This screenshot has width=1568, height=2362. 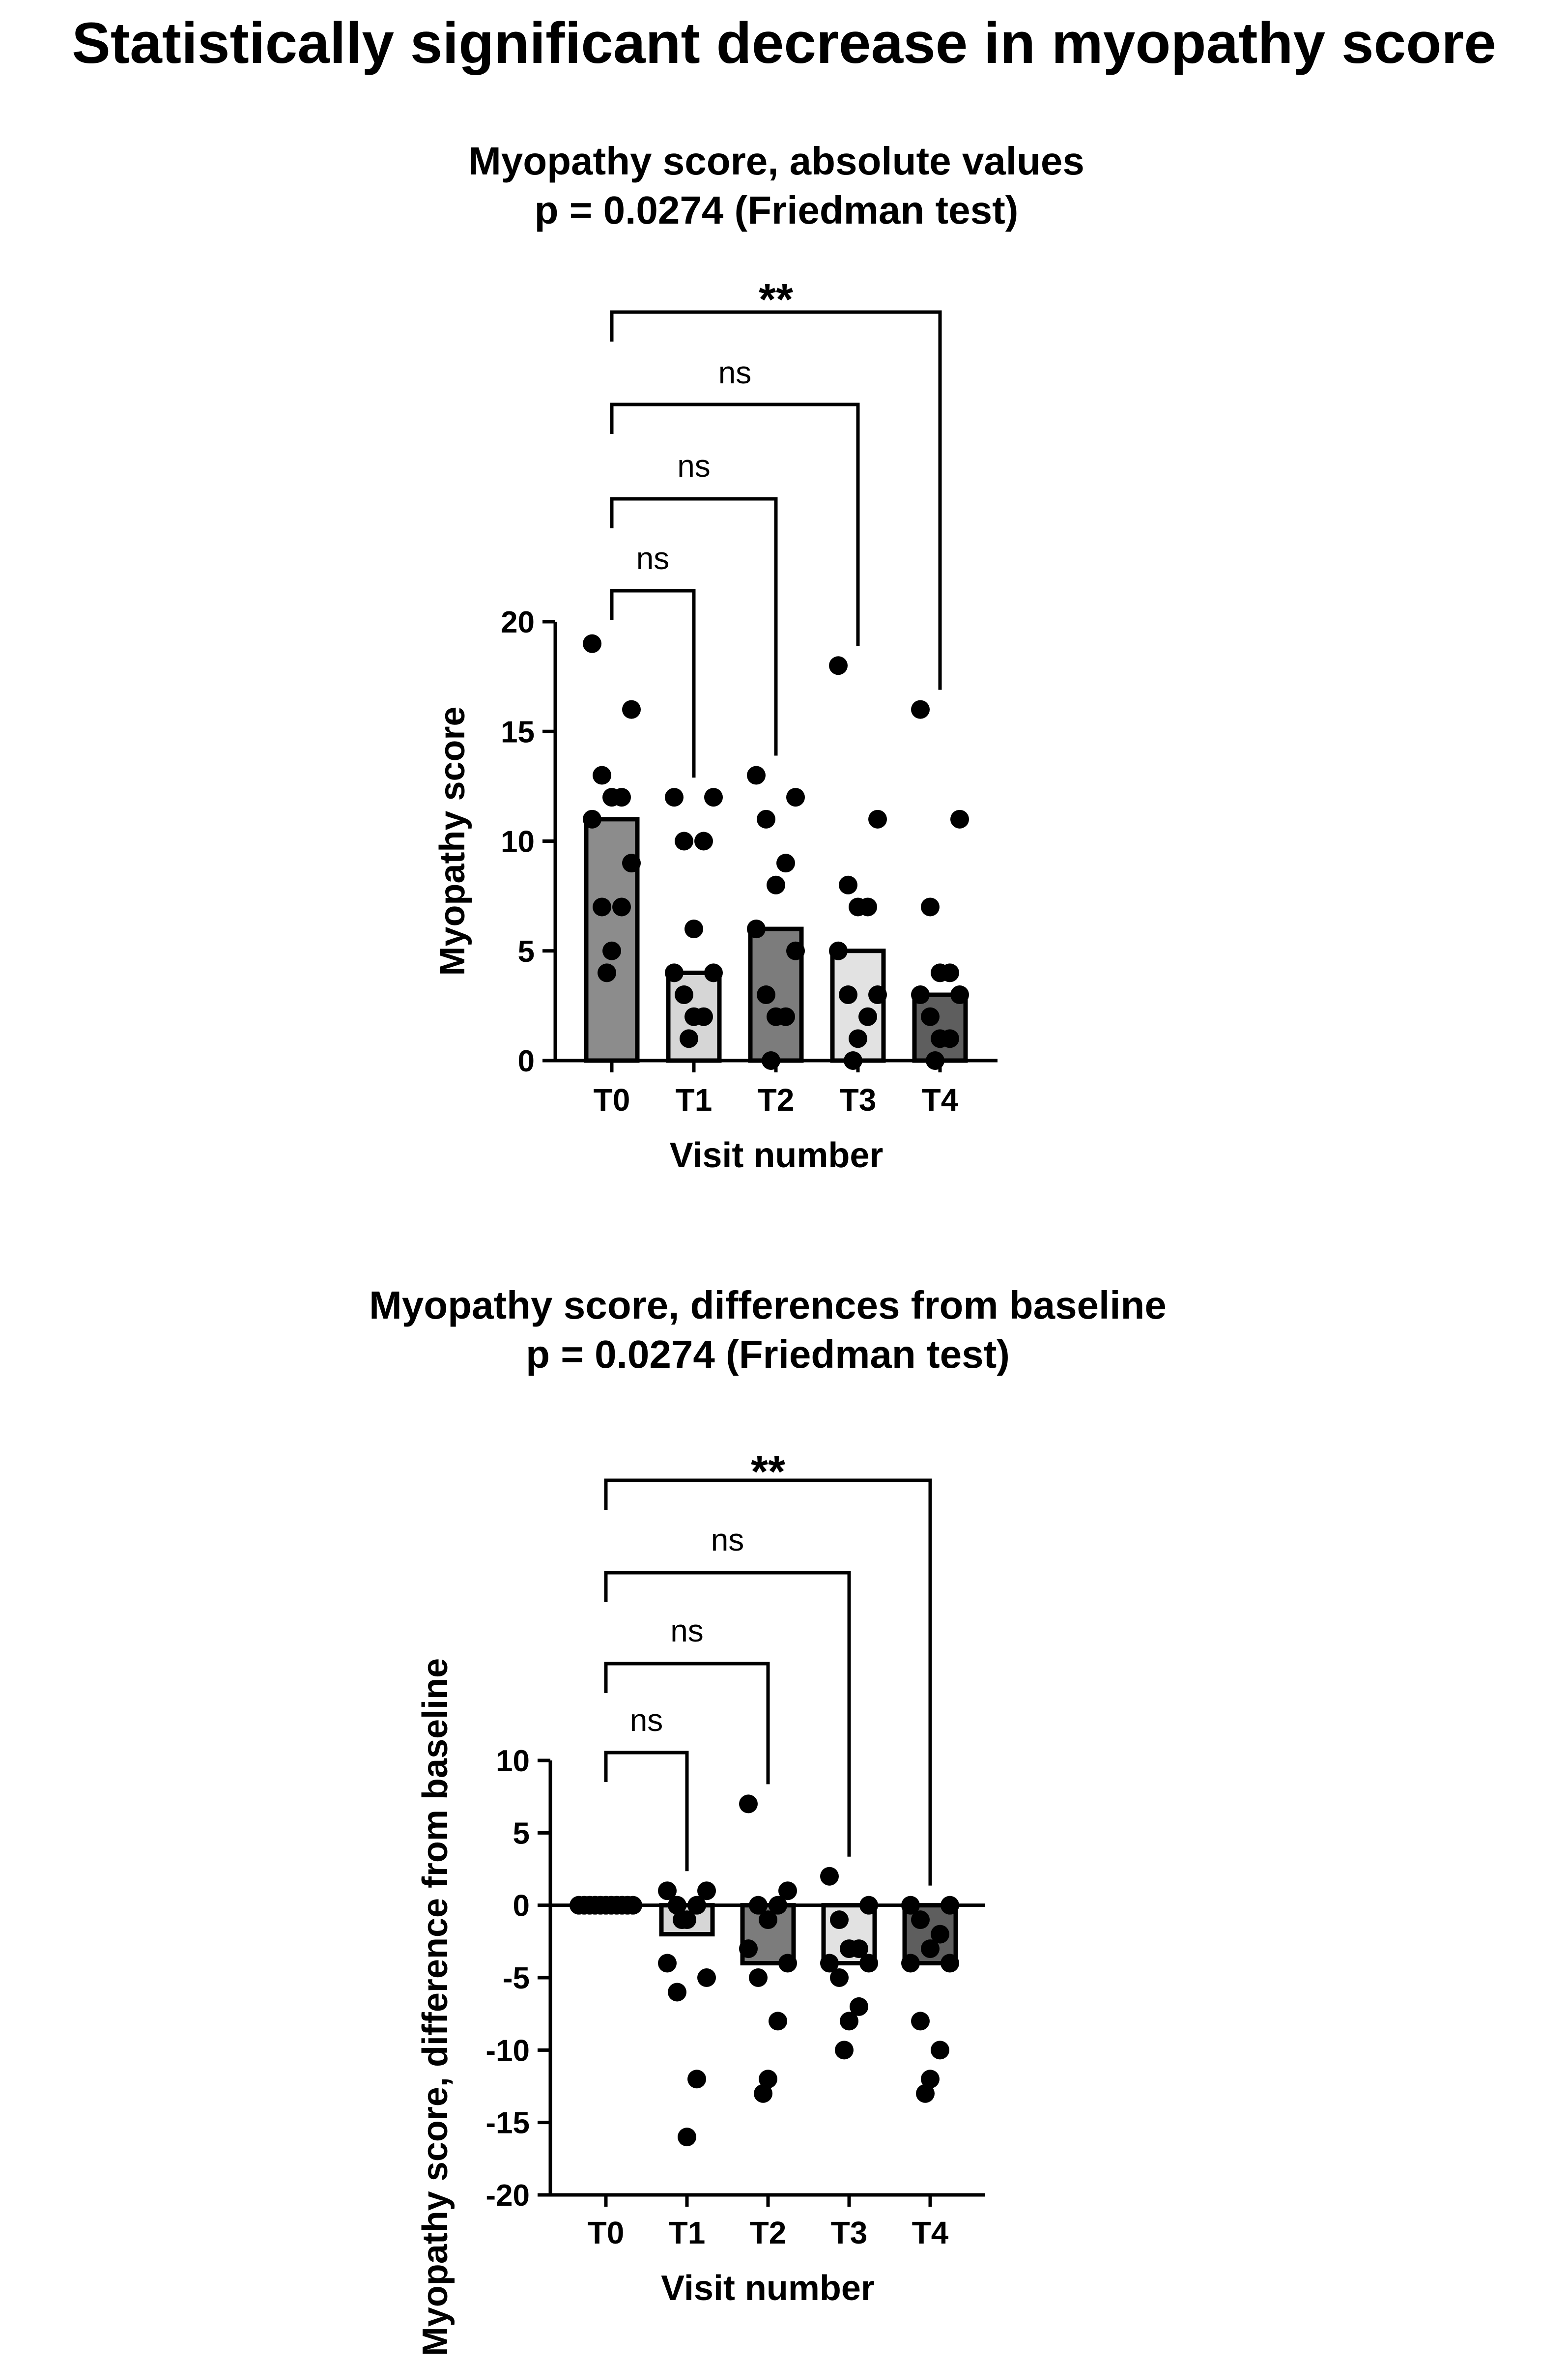 I want to click on y-tick-label: -10, so click(x=507, y=2051).